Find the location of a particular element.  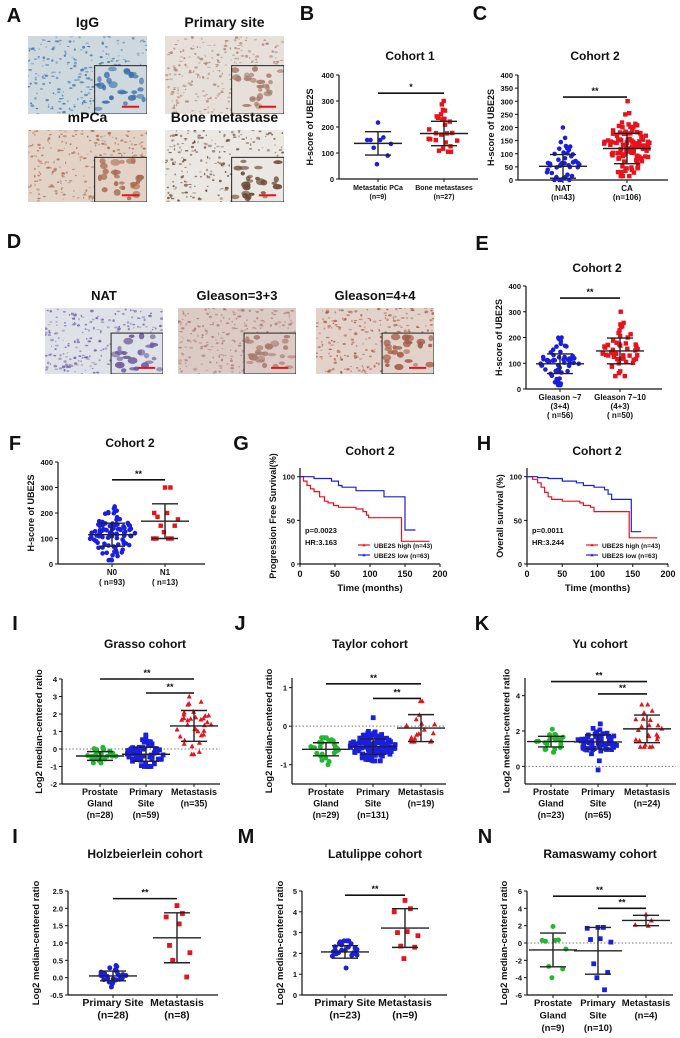

y-tick-label: -1 is located at coordinates (283, 765).